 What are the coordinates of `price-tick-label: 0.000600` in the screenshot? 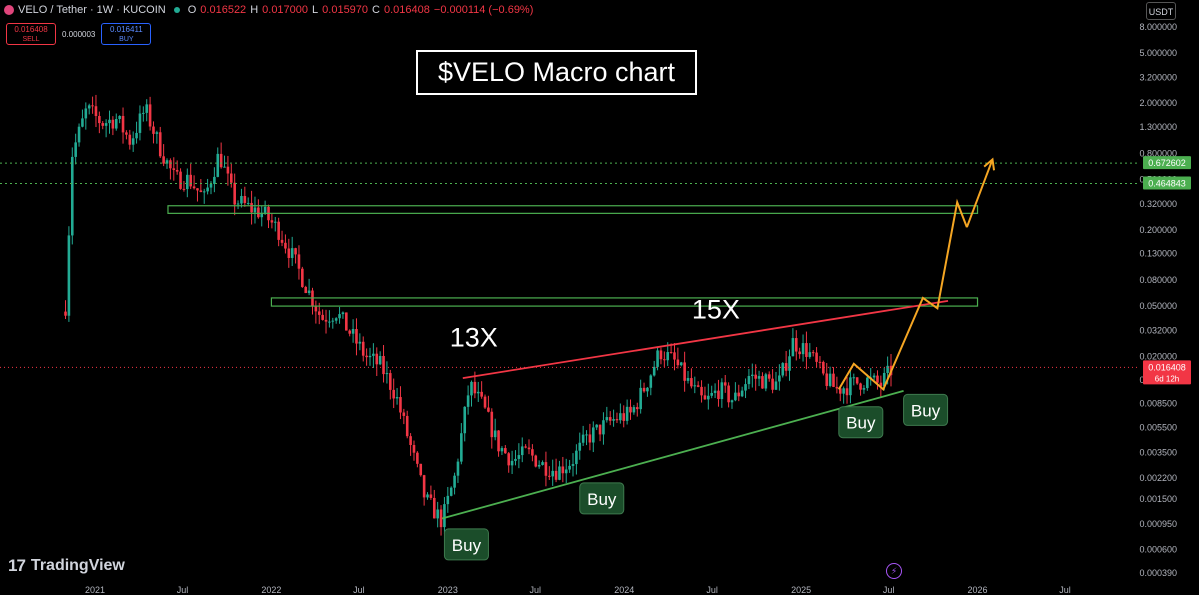 It's located at (1158, 549).